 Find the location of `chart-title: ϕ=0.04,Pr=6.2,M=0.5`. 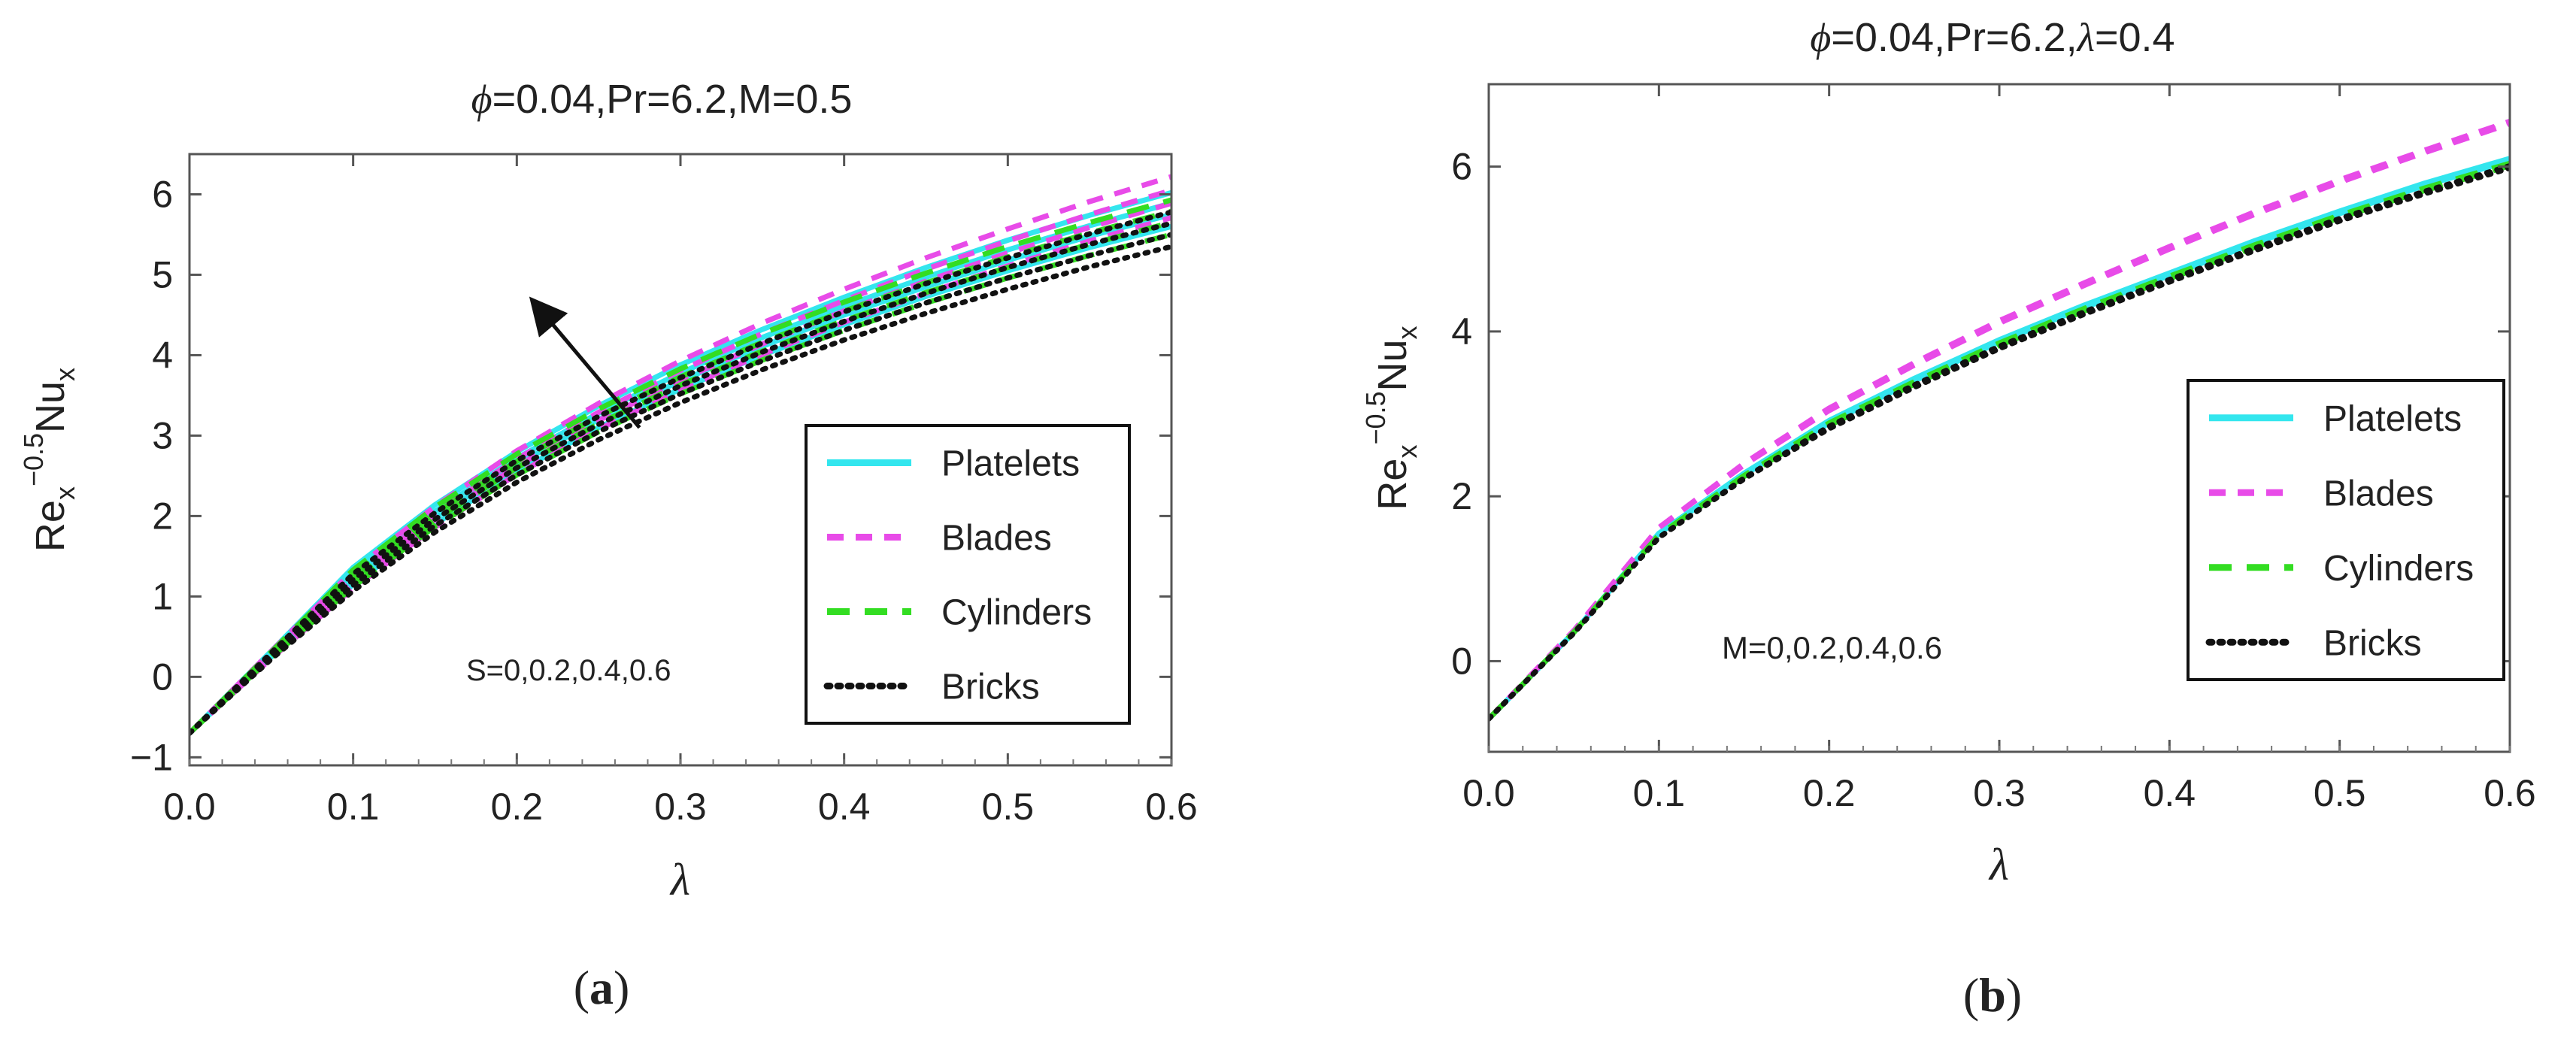

chart-title: ϕ=0.04,Pr=6.2,M=0.5 is located at coordinates (662, 99).